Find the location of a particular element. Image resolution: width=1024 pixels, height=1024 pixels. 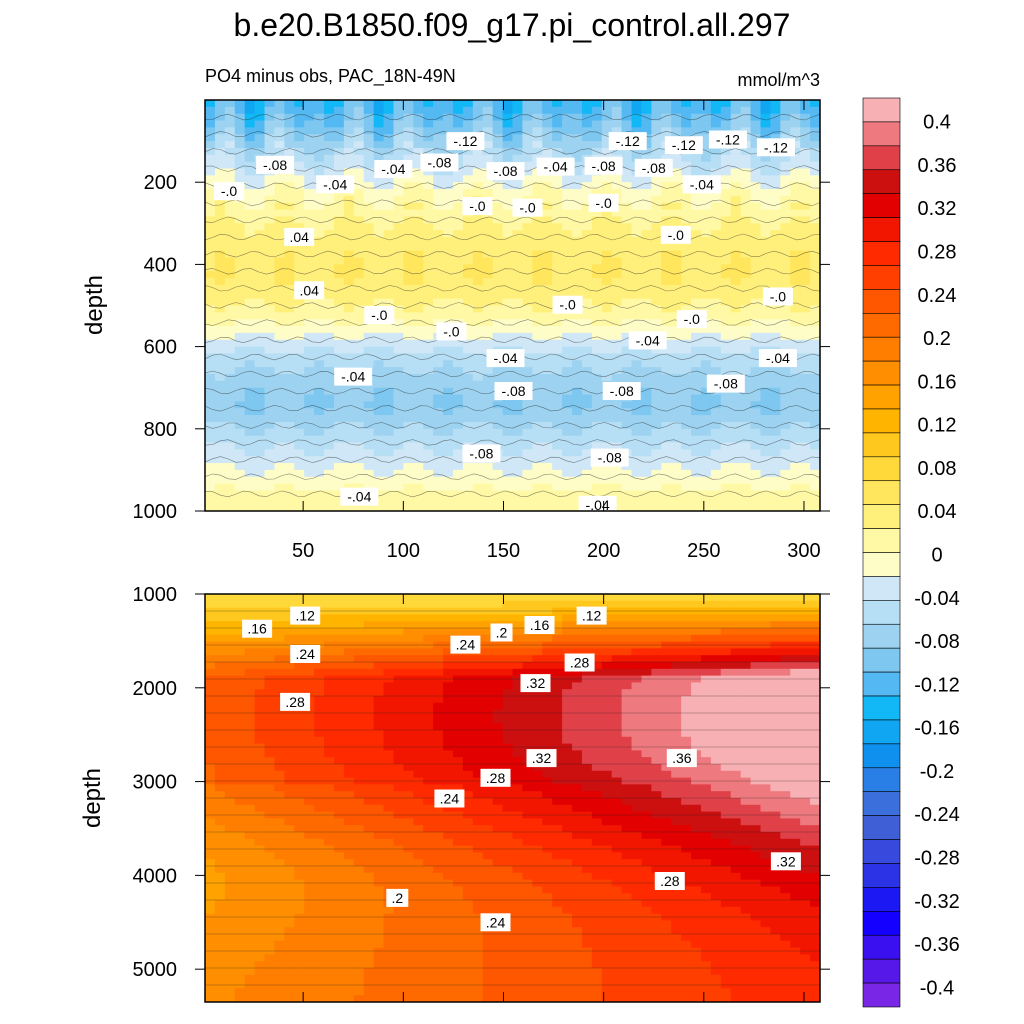

contour-line is located at coordinates (512, 408).